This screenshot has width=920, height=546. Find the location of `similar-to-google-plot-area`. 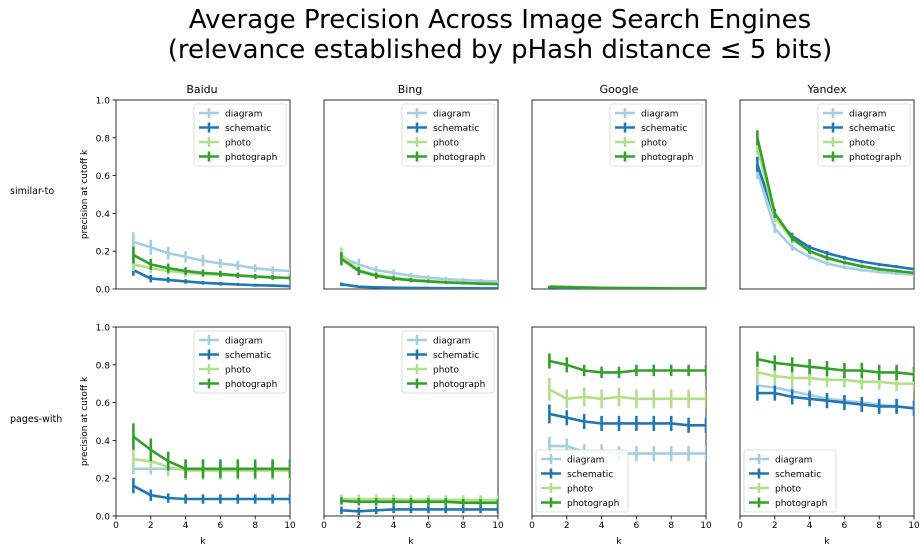

similar-to-google-plot-area is located at coordinates (627, 287).